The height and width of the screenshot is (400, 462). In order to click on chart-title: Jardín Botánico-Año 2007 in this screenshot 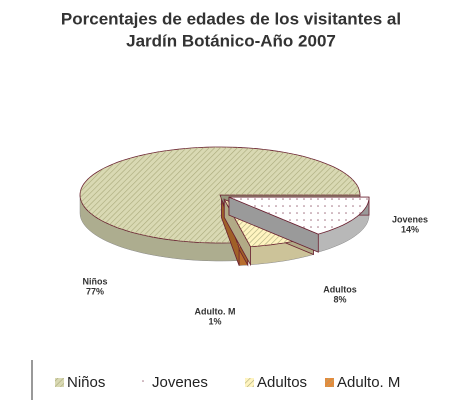, I will do `click(231, 40)`.